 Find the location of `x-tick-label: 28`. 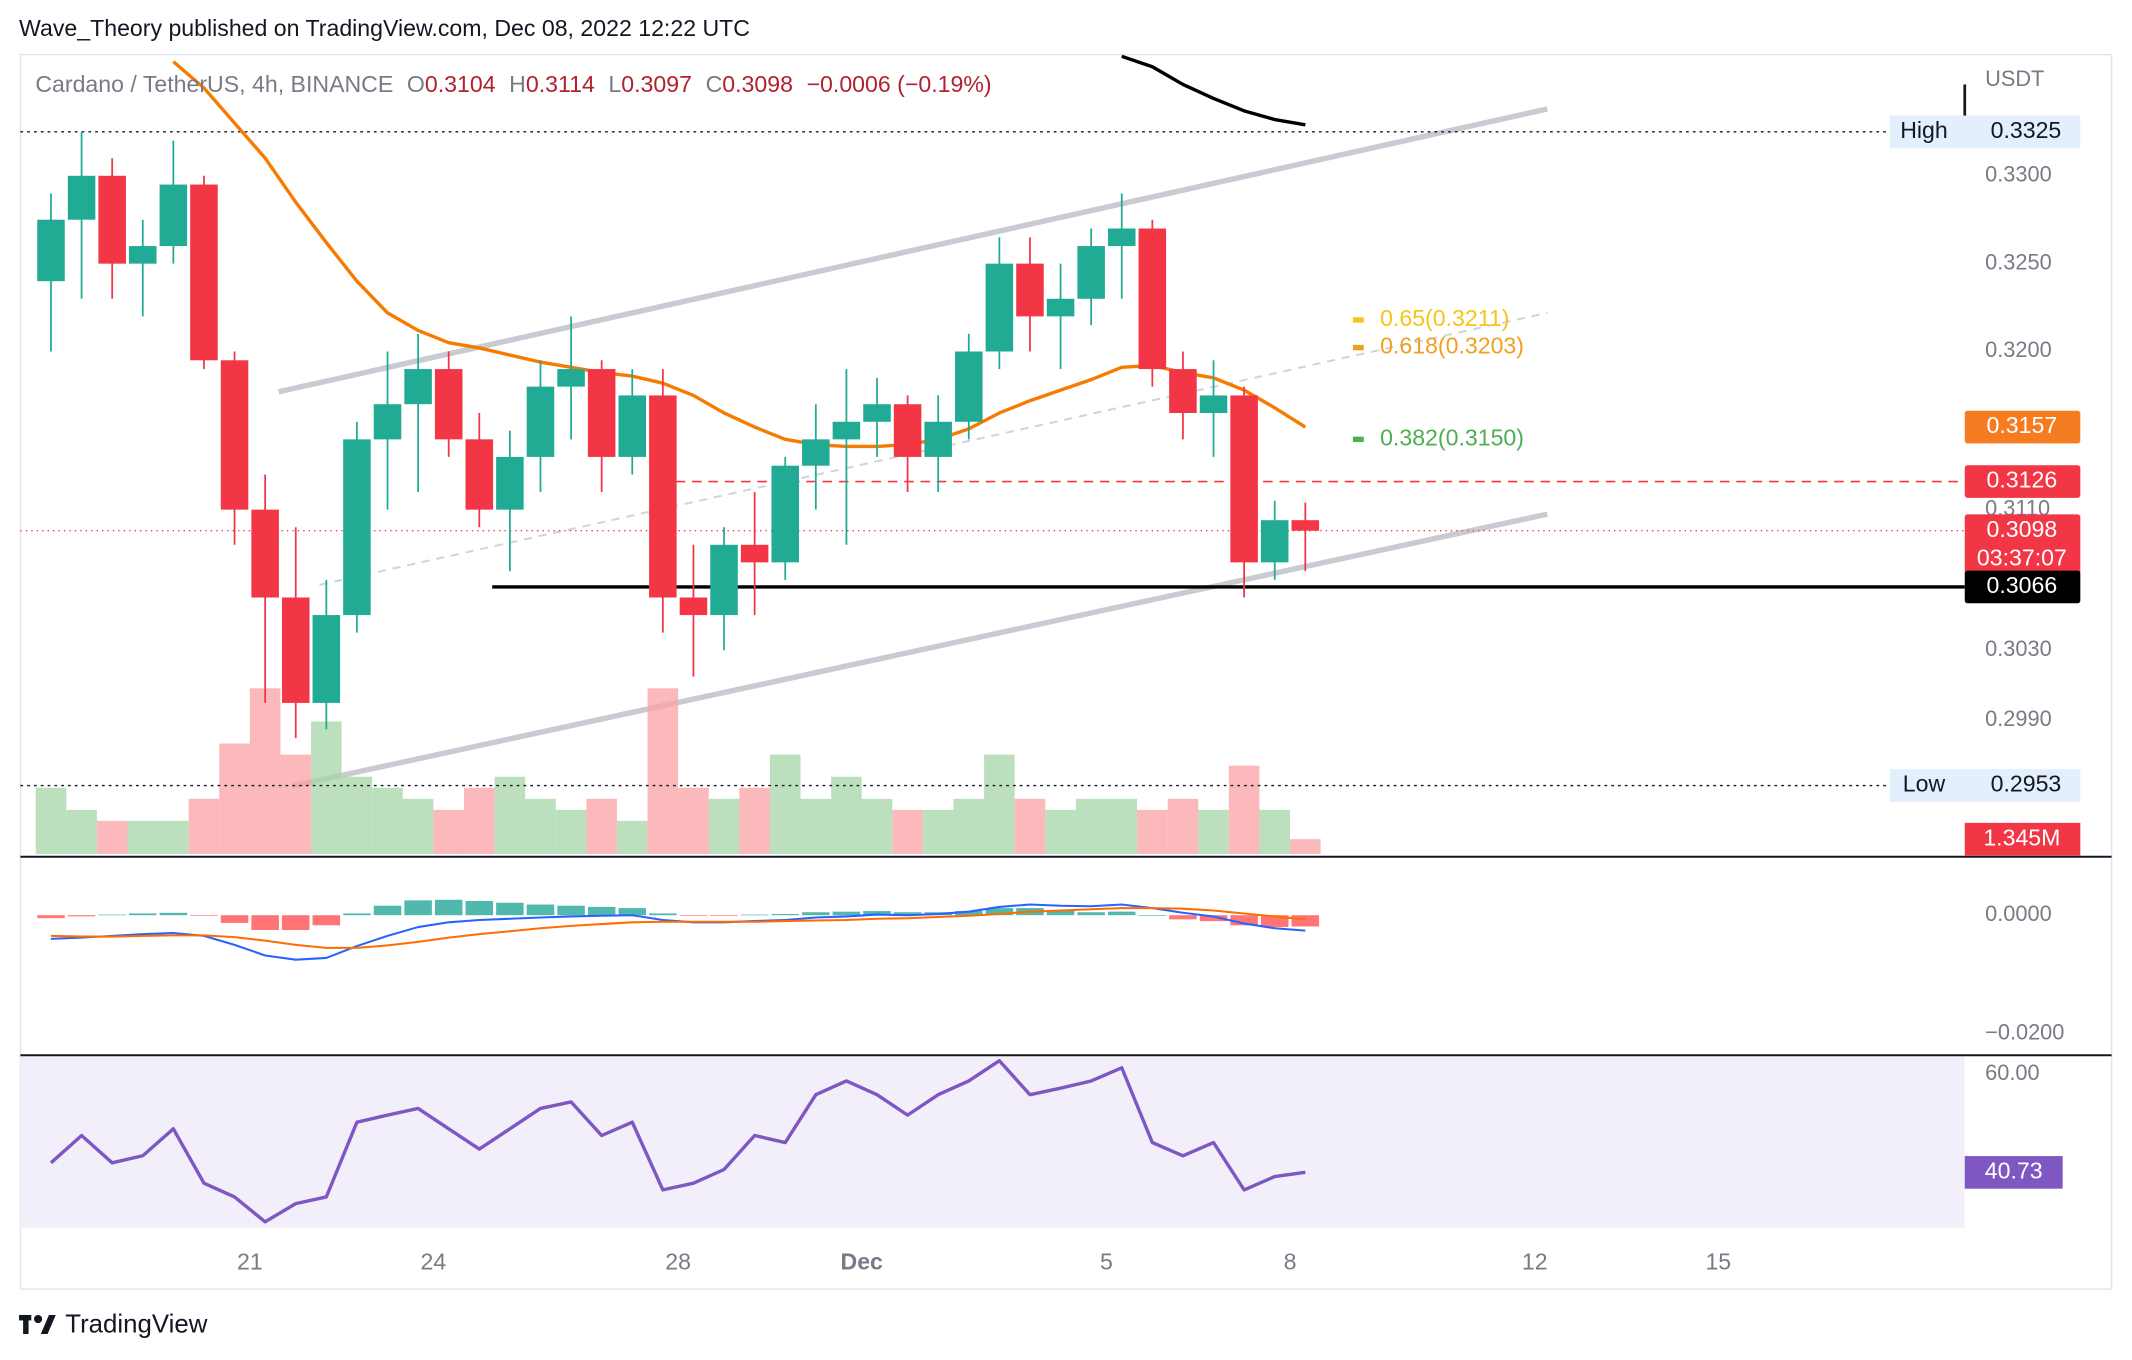

x-tick-label: 28 is located at coordinates (678, 1261).